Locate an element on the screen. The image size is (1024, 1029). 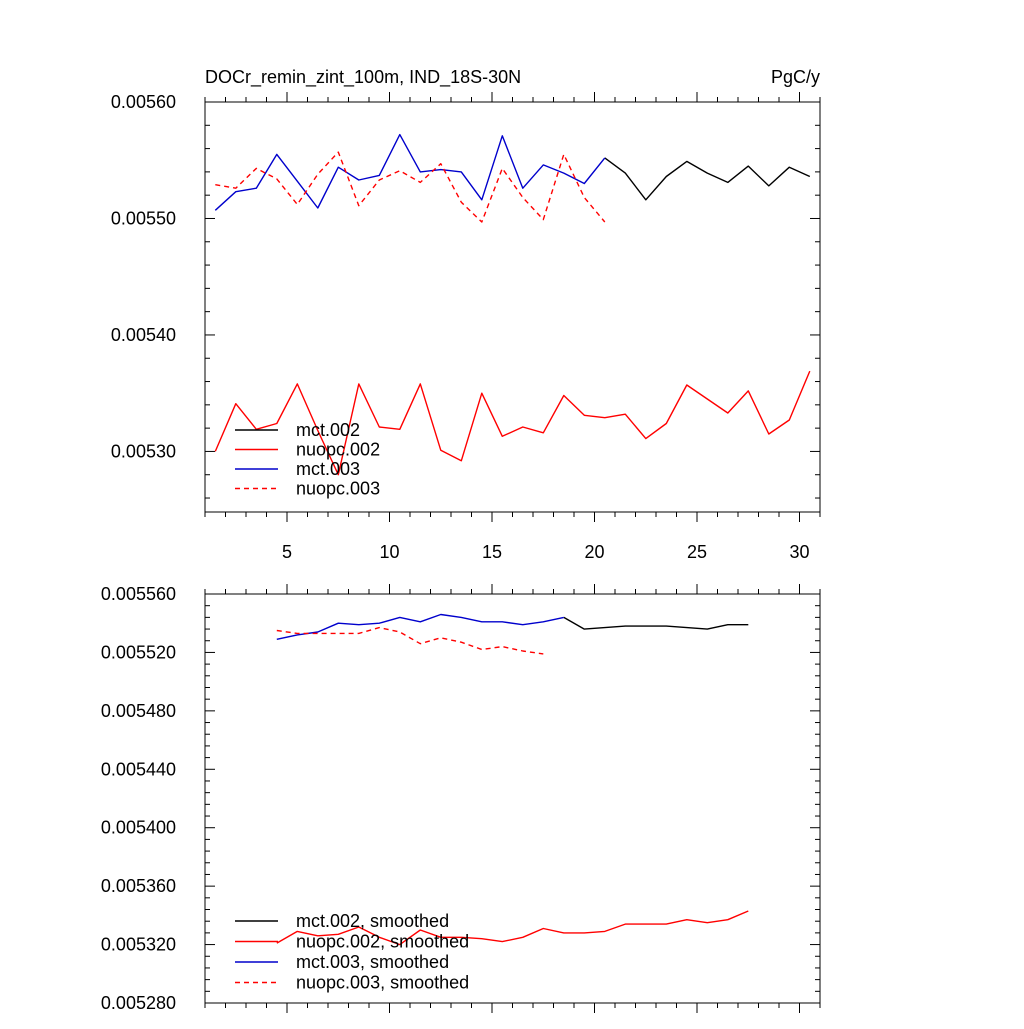
x-tick-label: 25 is located at coordinates (697, 552).